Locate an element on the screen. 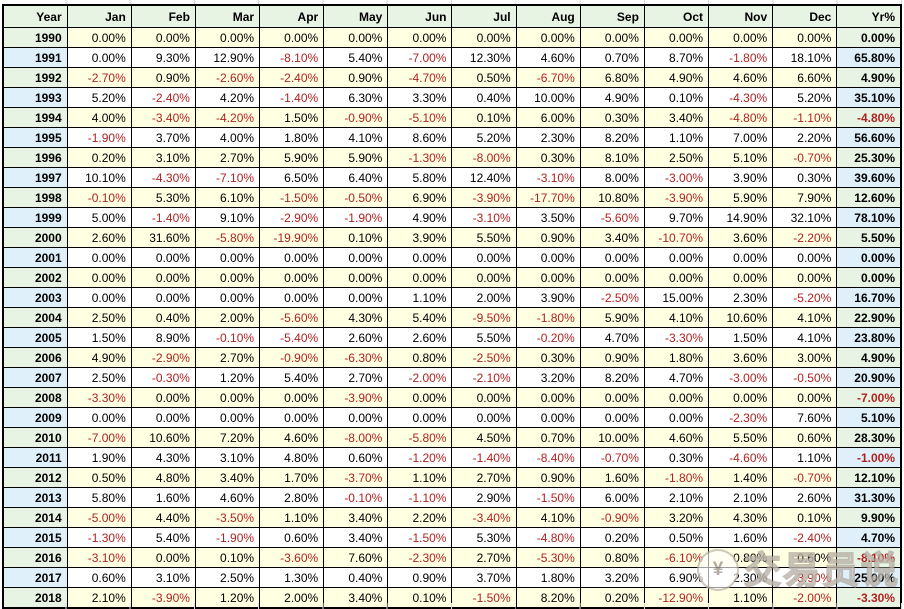 The height and width of the screenshot is (609, 904). return-cell: 6.90% is located at coordinates (676, 577).